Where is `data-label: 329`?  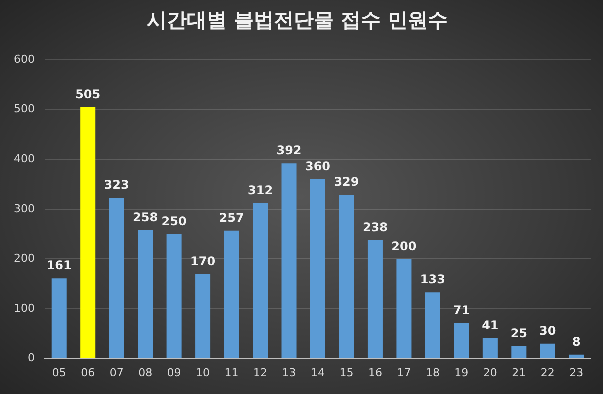
data-label: 329 is located at coordinates (347, 182).